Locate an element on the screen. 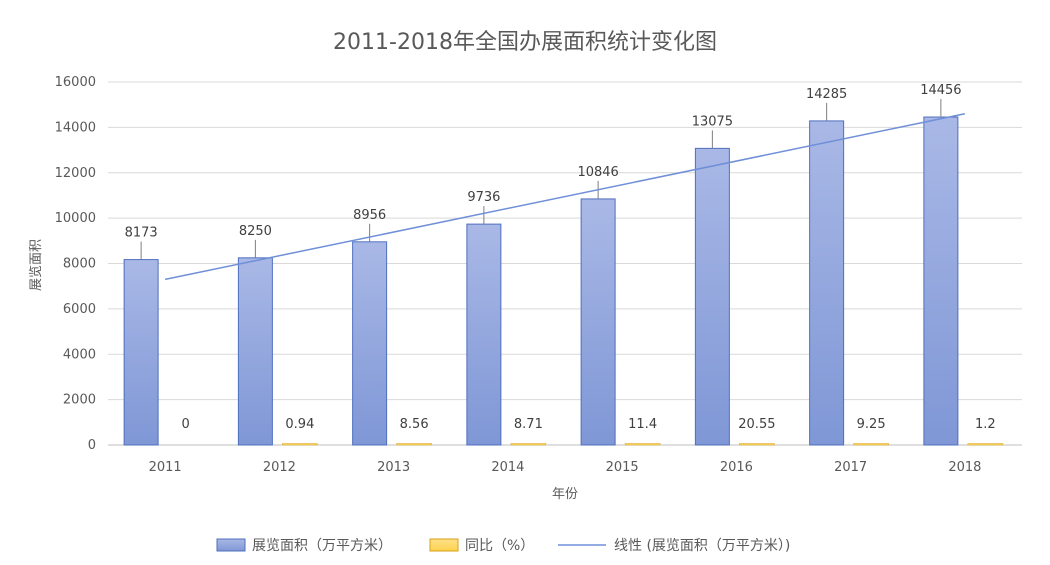 This screenshot has width=1050, height=565. y-tick-label: 10000 is located at coordinates (75, 218).